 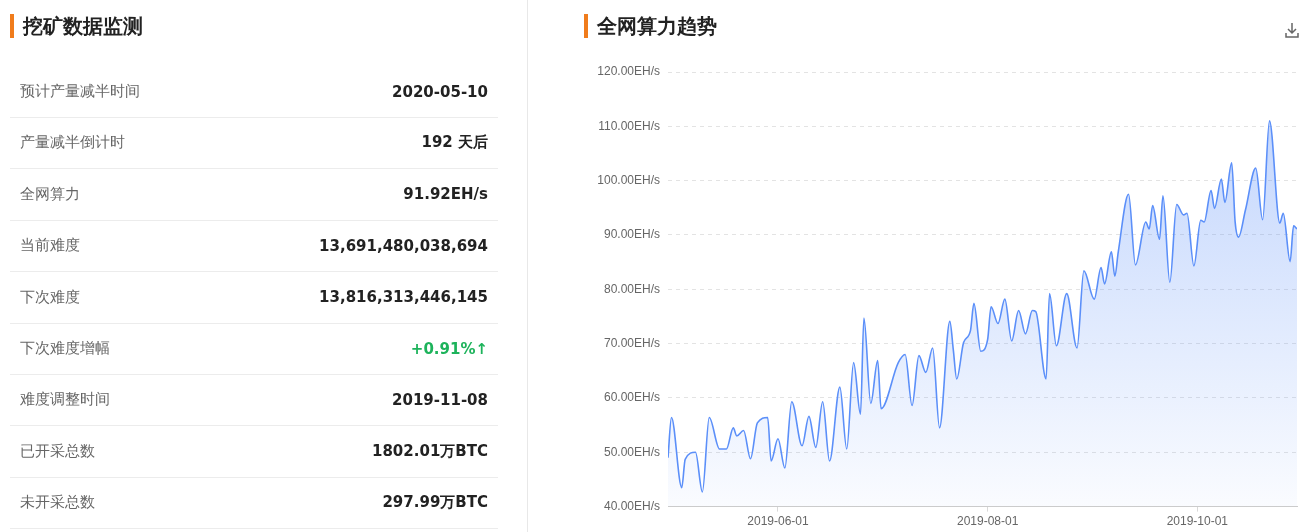 What do you see at coordinates (631, 451) in the screenshot?
I see `y-tick-label: 50.00EH/s` at bounding box center [631, 451].